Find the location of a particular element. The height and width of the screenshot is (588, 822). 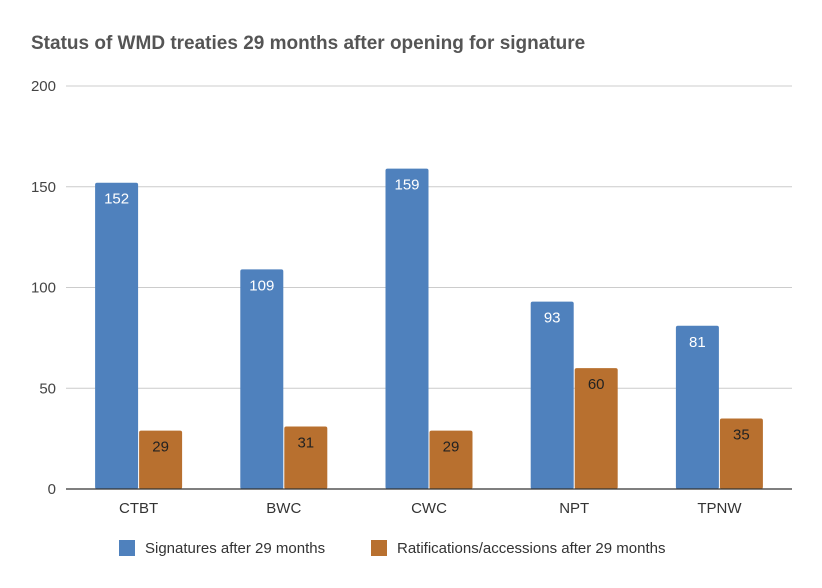

data-label: 159 is located at coordinates (406, 185).